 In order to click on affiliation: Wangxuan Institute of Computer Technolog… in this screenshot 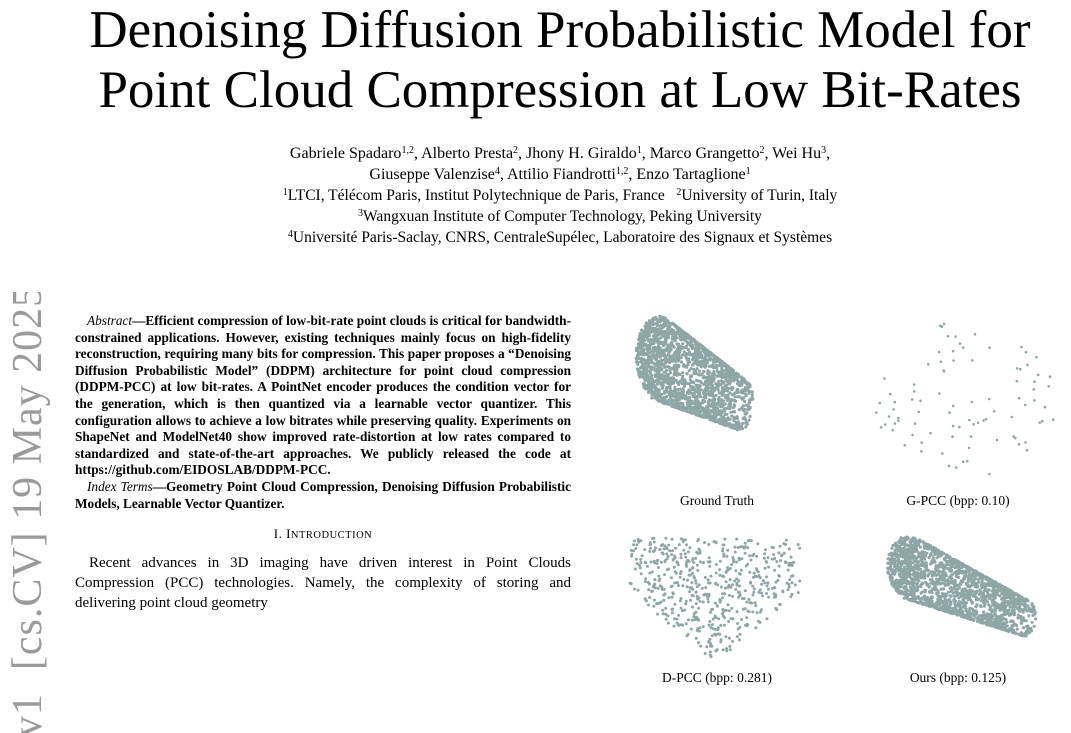, I will do `click(562, 216)`.